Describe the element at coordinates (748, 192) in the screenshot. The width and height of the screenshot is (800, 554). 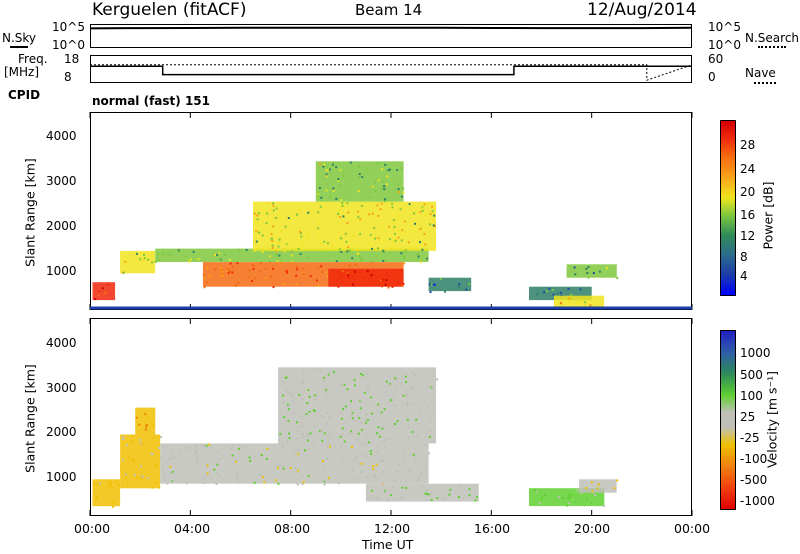
I see `power-cbar-tick-20: 20` at that location.